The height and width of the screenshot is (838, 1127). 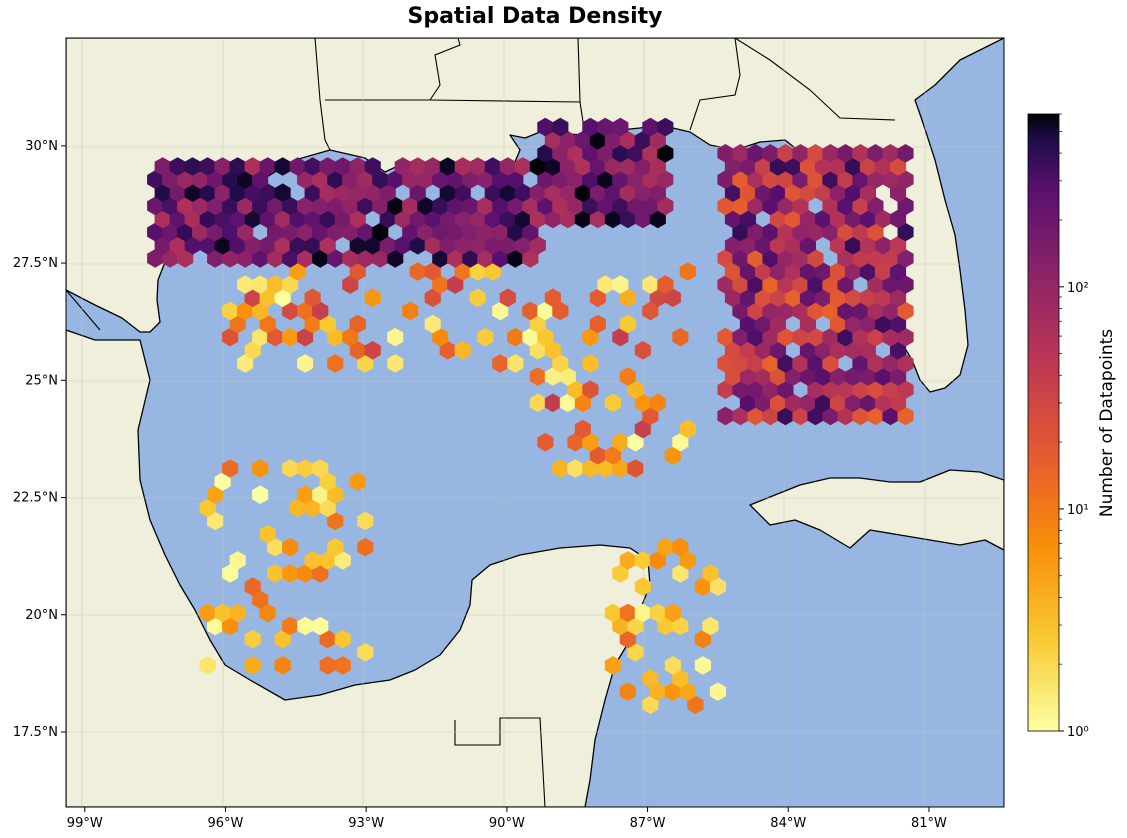 I want to click on cuba-land, so click(x=876, y=510).